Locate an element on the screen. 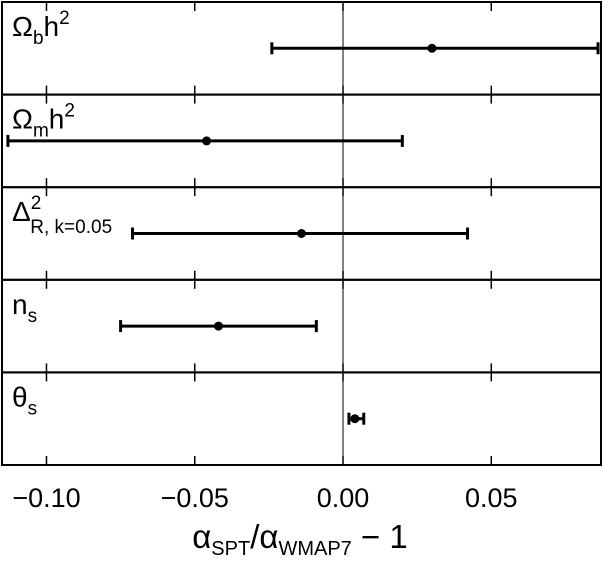 Image resolution: width=603 pixels, height=564 pixels. x-tick-label: 0.00 is located at coordinates (343, 498).